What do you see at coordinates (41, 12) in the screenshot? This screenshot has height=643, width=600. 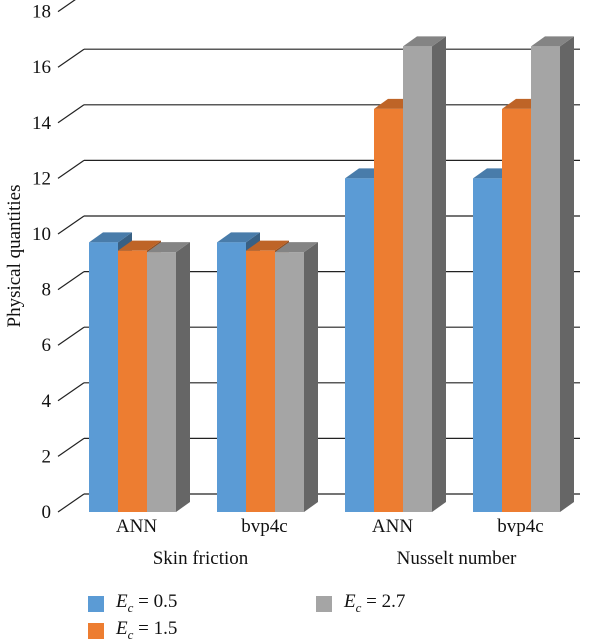 I see `y-tick-label: 18` at bounding box center [41, 12].